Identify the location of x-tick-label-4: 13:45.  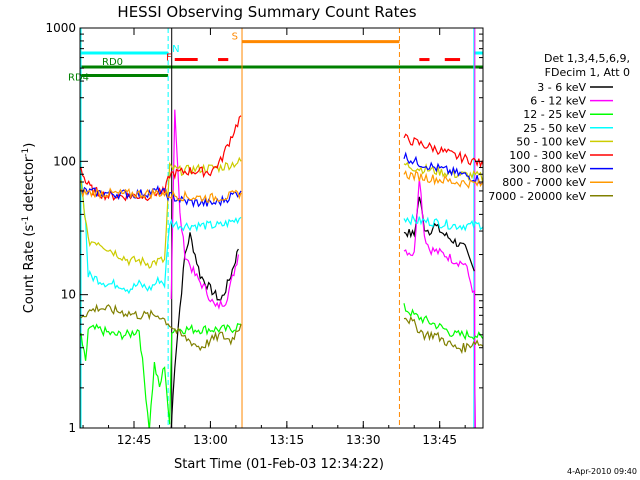
(439, 440).